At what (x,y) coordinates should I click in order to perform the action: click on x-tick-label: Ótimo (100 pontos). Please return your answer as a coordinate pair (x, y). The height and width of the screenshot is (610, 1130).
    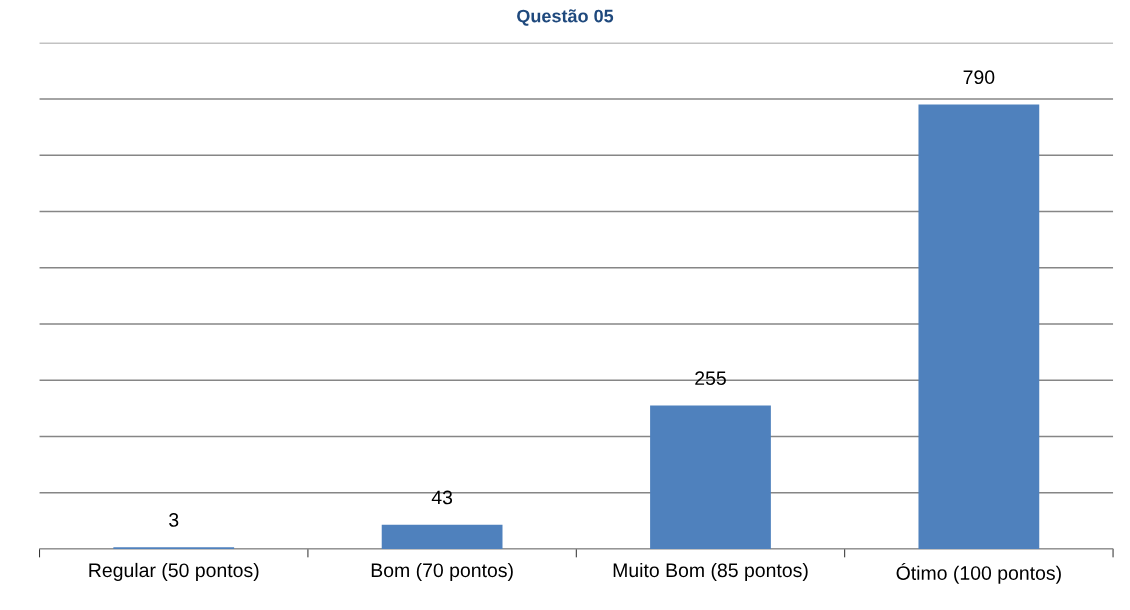
    Looking at the image, I should click on (978, 573).